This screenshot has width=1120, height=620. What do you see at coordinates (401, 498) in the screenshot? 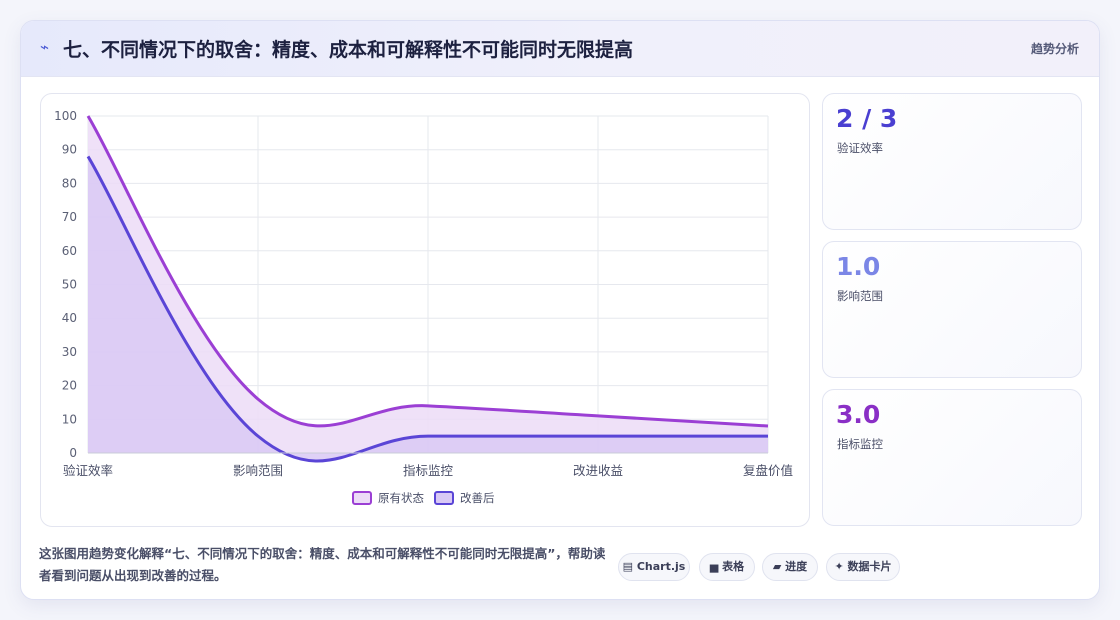
I see `legend-label: 原有状态` at bounding box center [401, 498].